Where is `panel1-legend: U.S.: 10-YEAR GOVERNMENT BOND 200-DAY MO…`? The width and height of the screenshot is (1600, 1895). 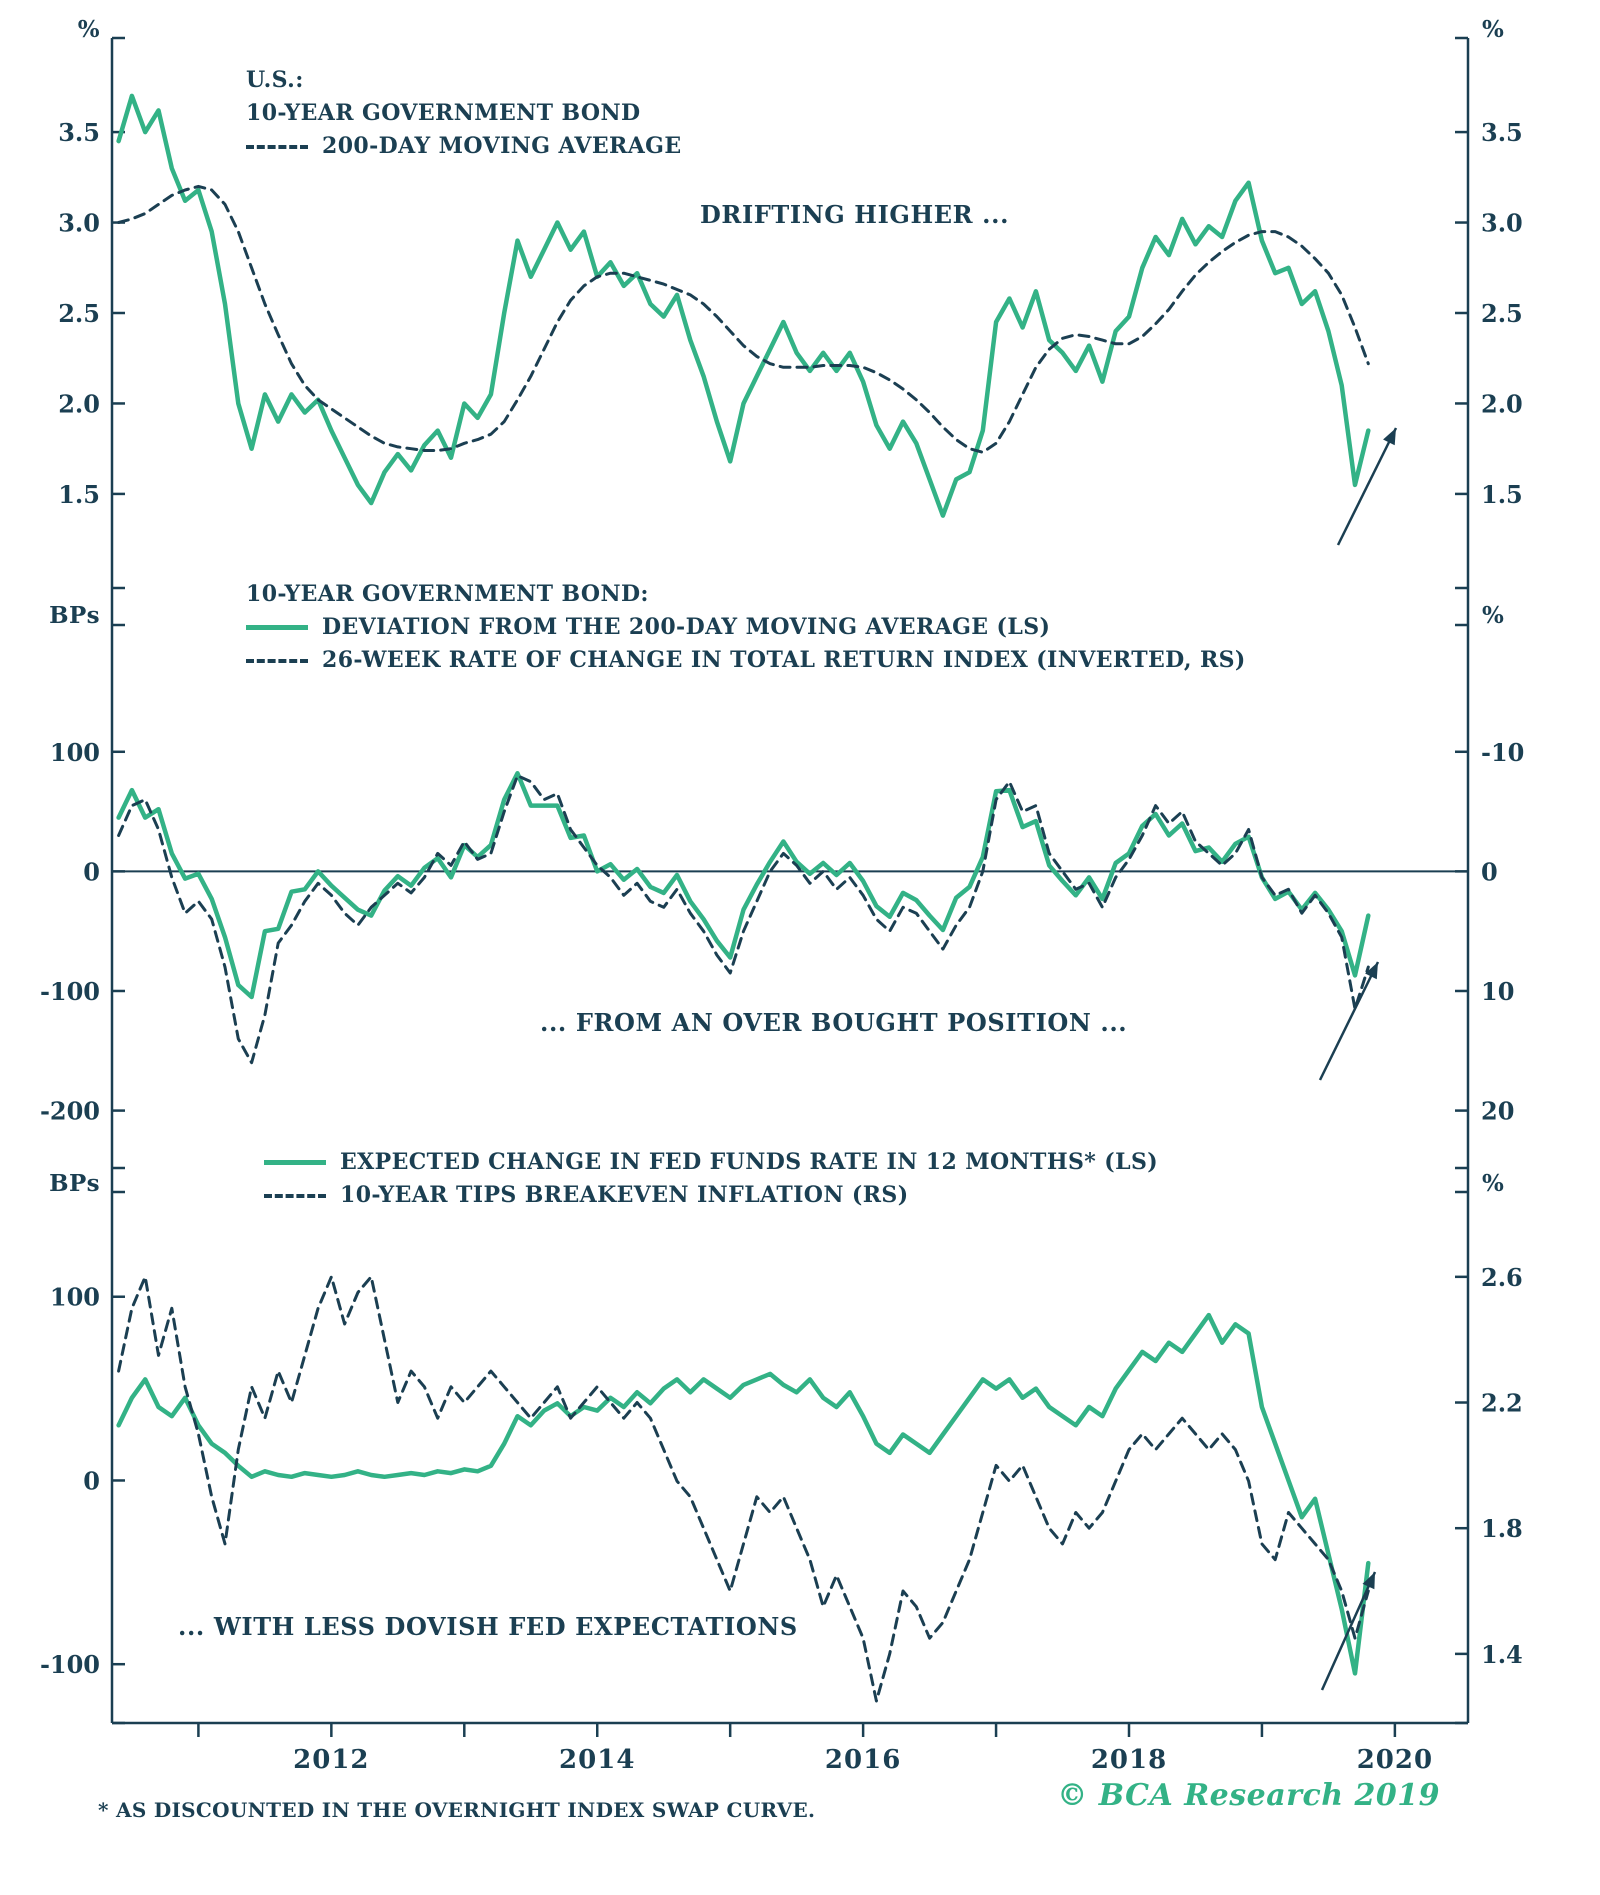 panel1-legend: U.S.: 10-YEAR GOVERNMENT BOND 200-DAY MO… is located at coordinates (464, 113).